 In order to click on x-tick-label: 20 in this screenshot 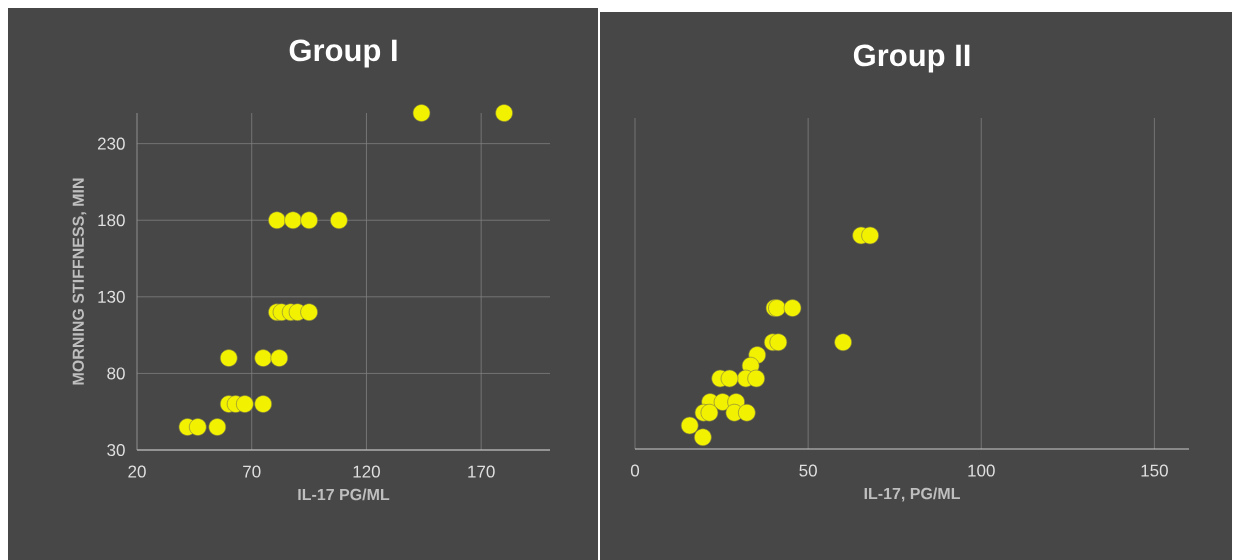, I will do `click(137, 471)`.